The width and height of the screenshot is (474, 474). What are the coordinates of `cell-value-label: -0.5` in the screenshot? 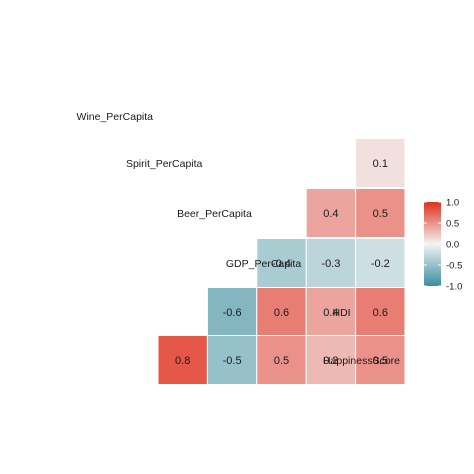 It's located at (232, 361).